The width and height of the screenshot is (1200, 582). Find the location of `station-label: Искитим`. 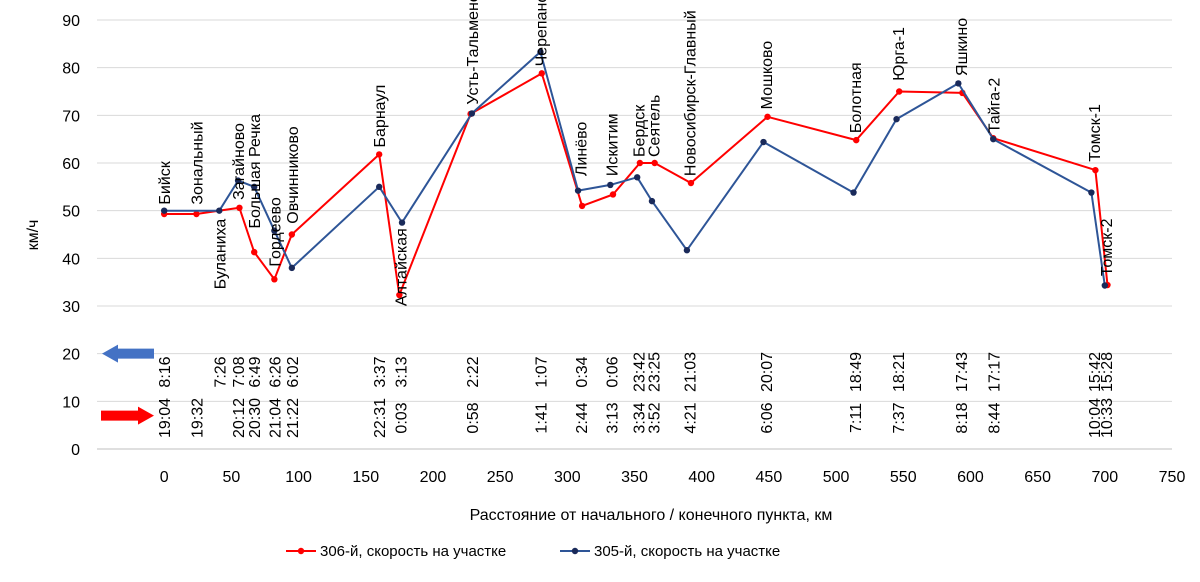

station-label: Искитим is located at coordinates (613, 144).